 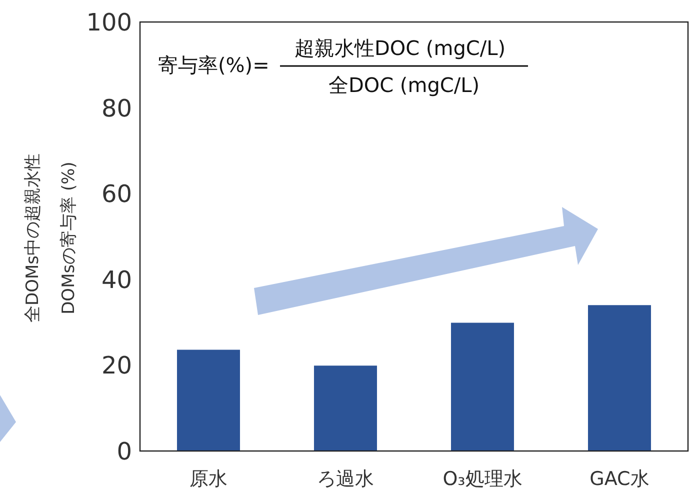 I want to click on annotation: 超親水性DOC (mgC/L), so click(x=400, y=48).